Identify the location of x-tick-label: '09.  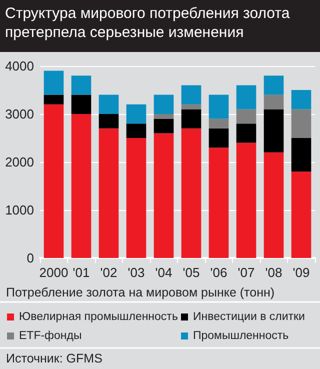
(301, 272).